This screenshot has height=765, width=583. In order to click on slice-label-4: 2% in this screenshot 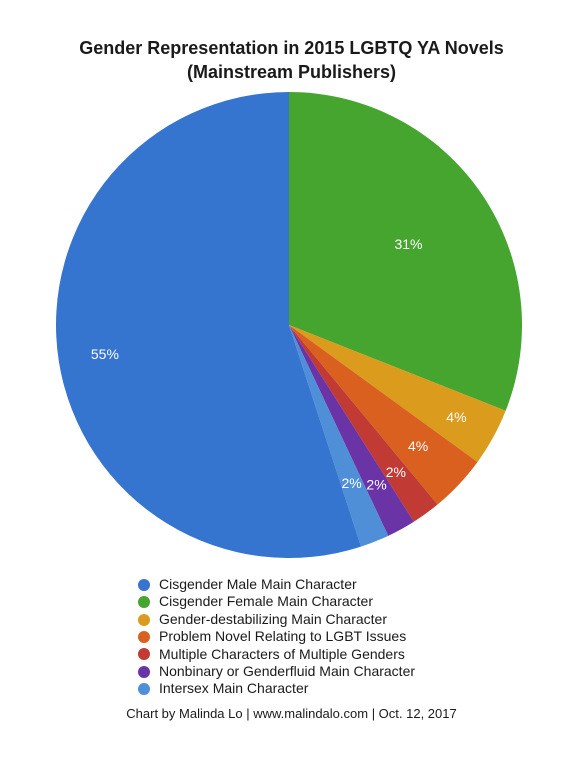, I will do `click(396, 472)`.